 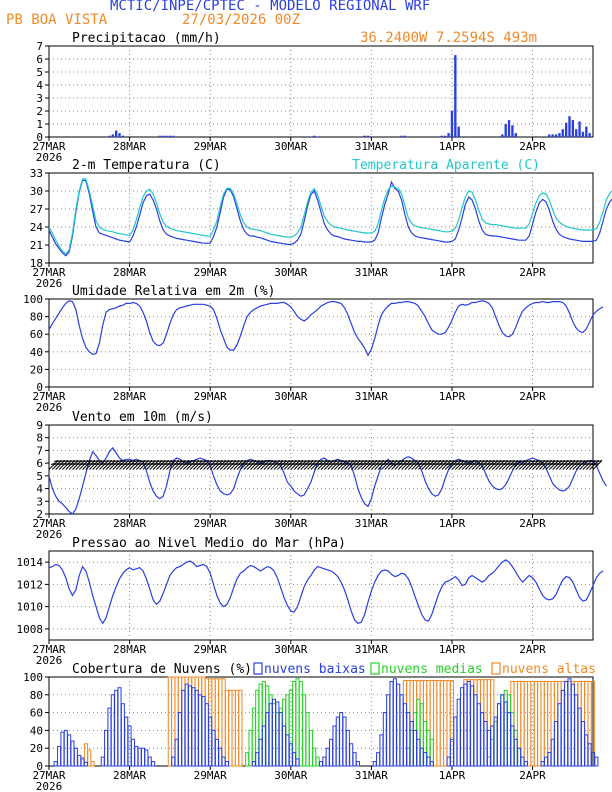 I want to click on header-init-time: 27/03/2026 00Z, so click(x=241, y=20).